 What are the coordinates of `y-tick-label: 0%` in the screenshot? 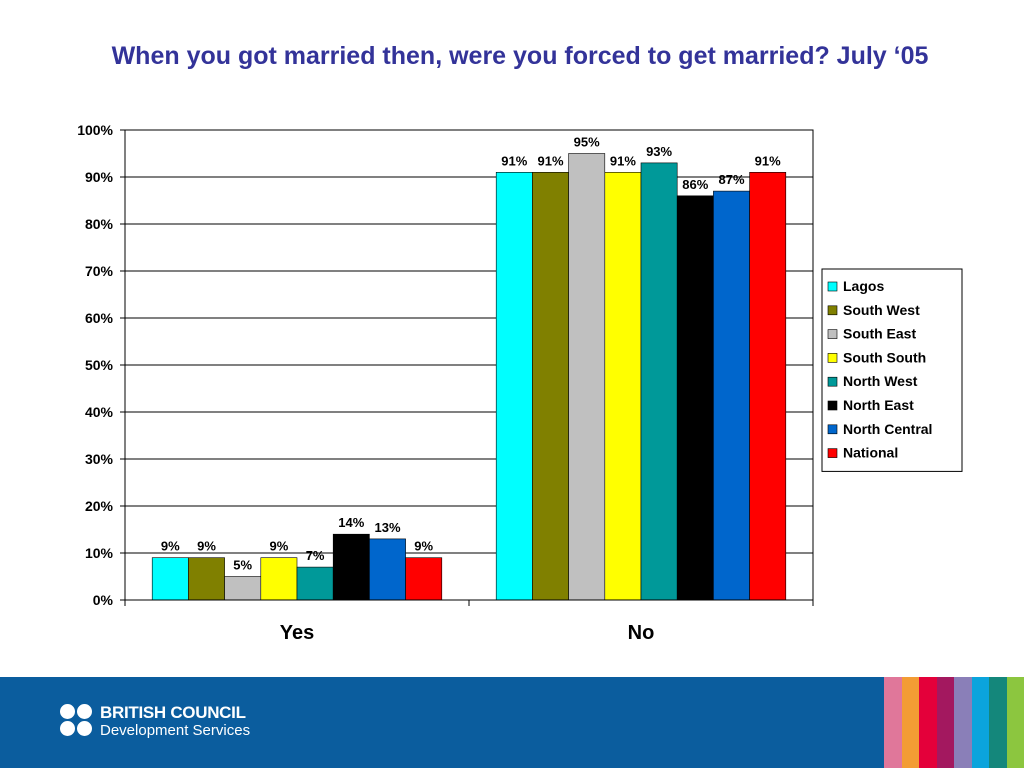 It's located at (103, 600).